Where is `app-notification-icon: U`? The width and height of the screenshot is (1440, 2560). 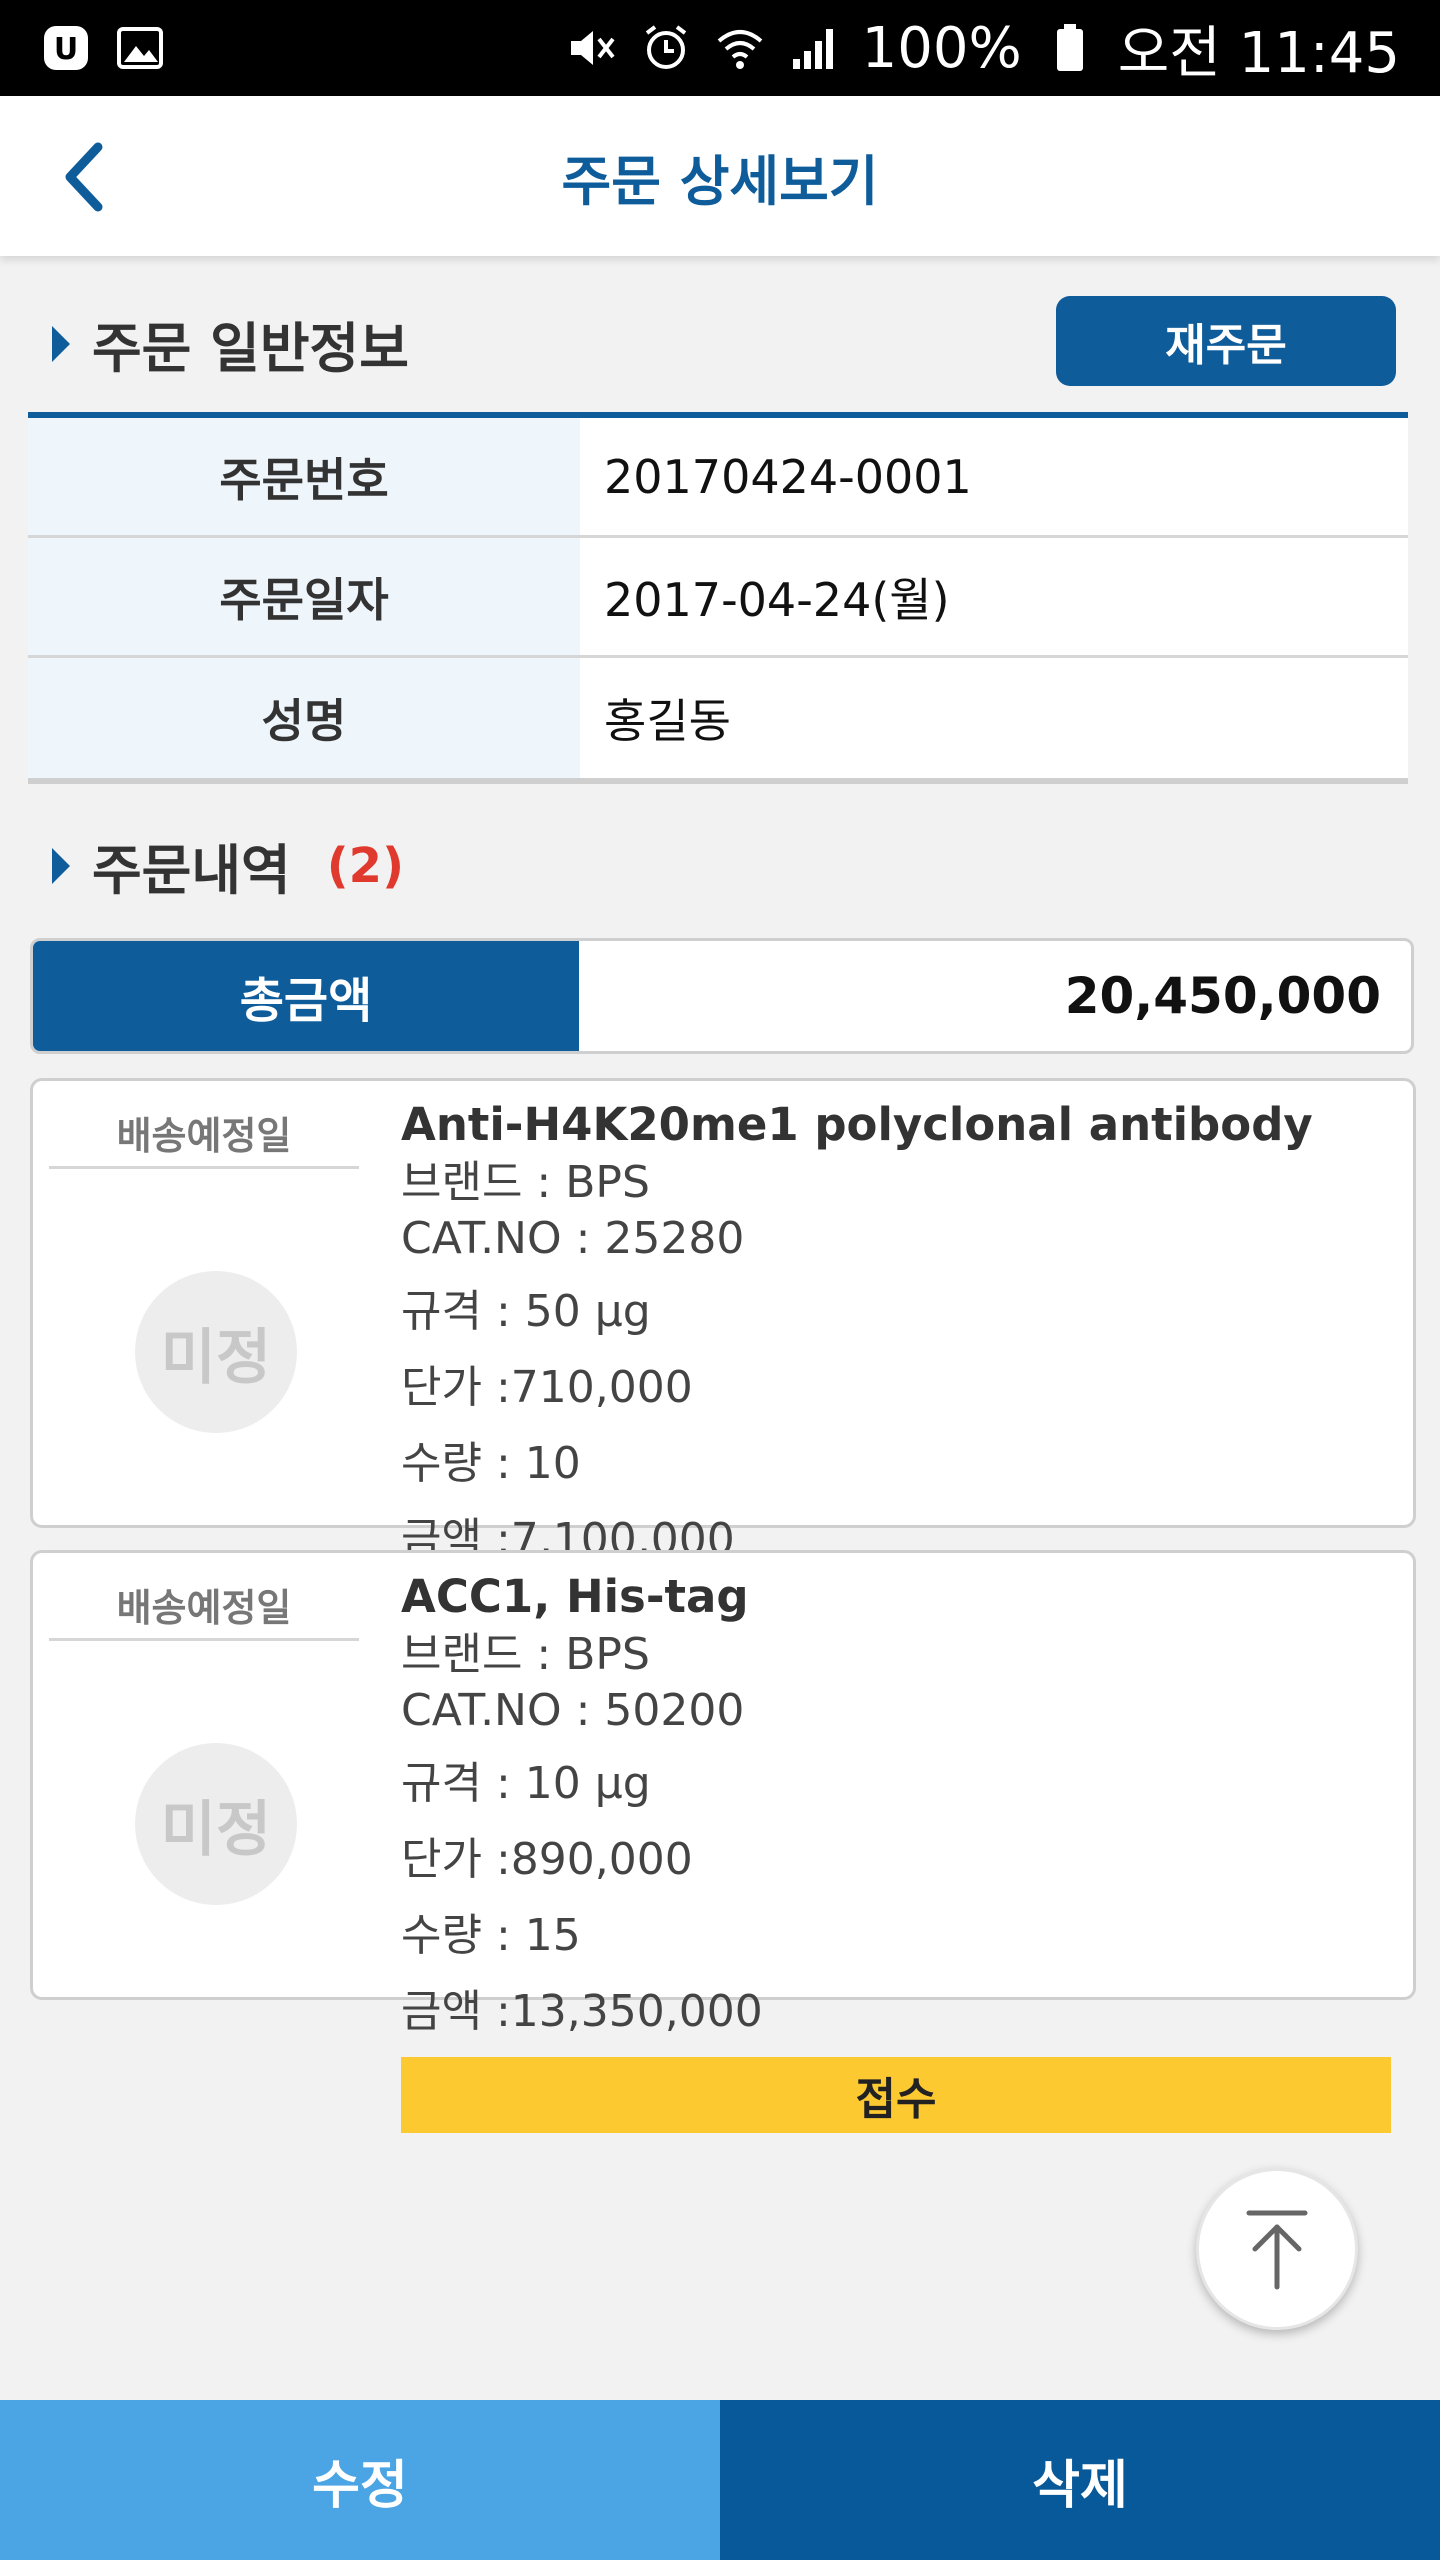 app-notification-icon: U is located at coordinates (66, 48).